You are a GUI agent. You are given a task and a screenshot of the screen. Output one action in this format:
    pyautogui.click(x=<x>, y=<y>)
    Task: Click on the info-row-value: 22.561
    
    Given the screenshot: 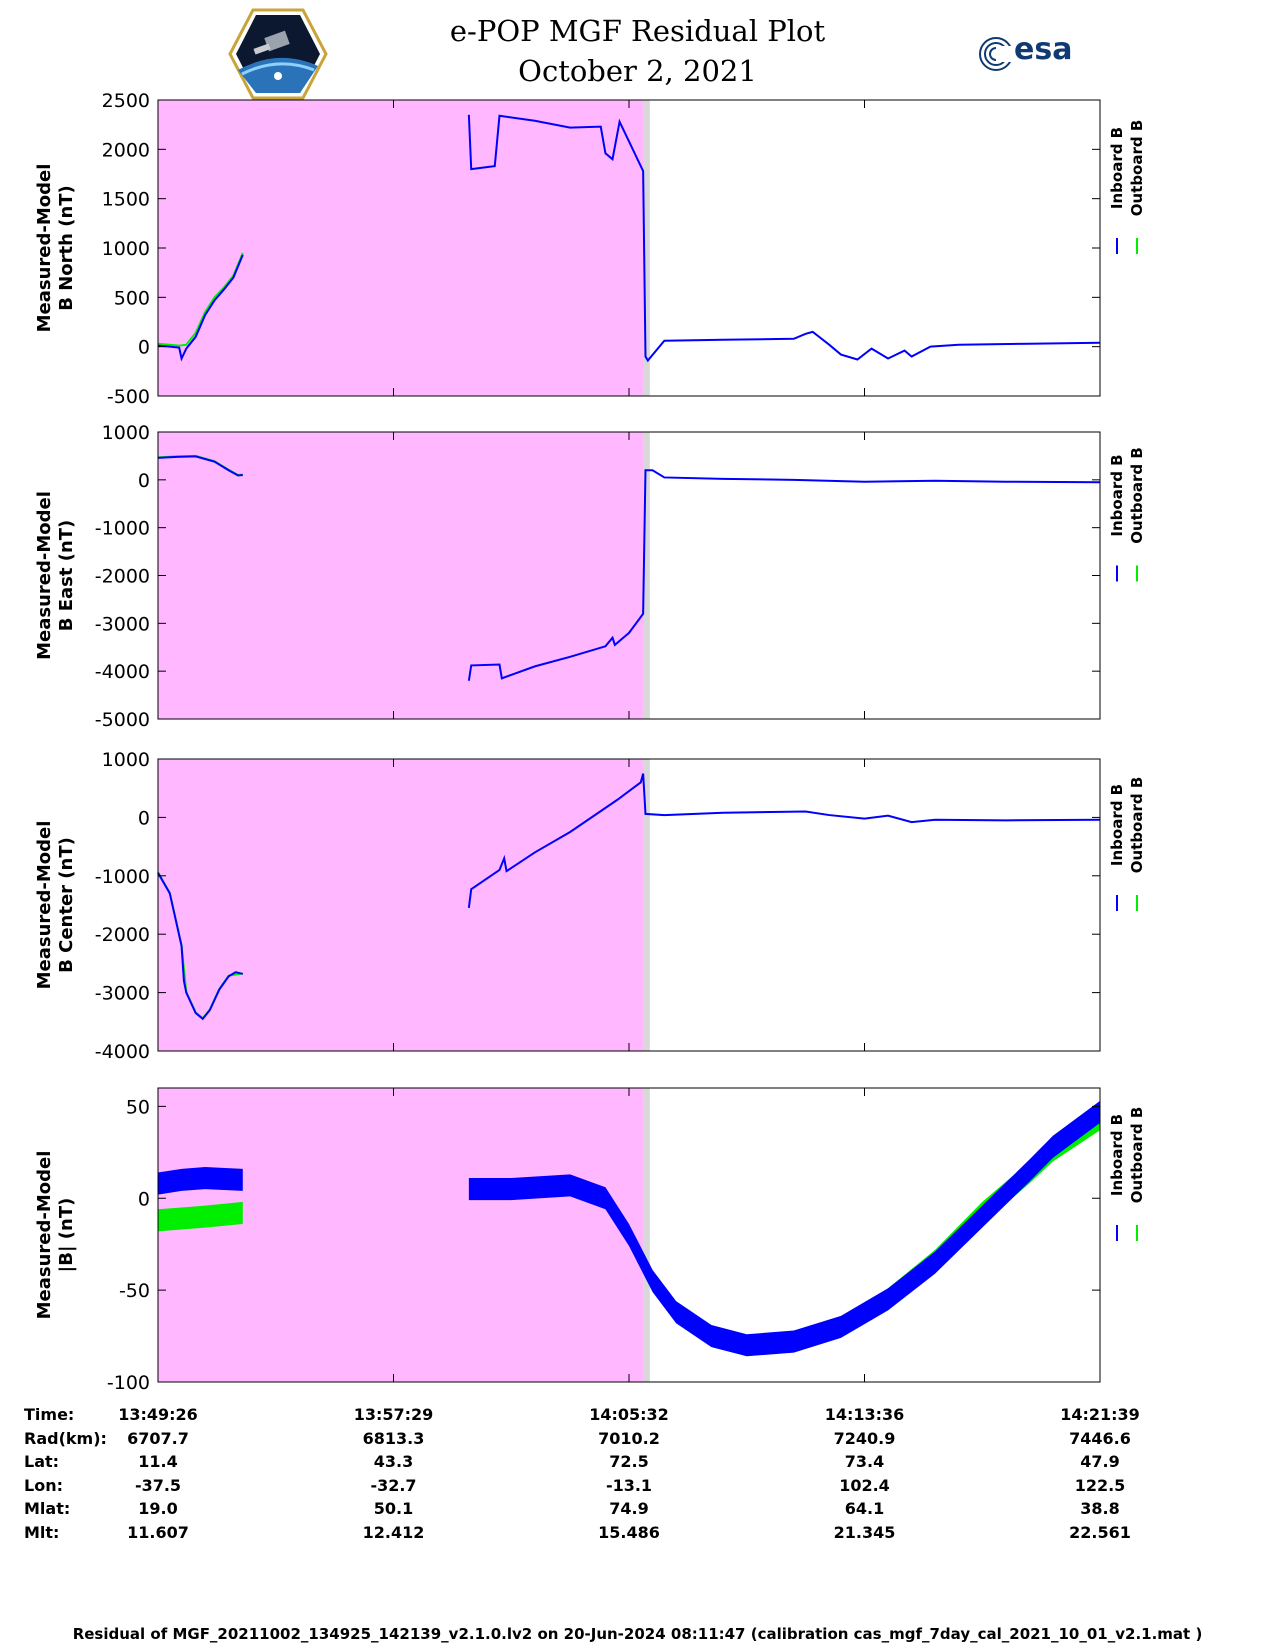 What is the action you would take?
    pyautogui.click(x=1100, y=1532)
    